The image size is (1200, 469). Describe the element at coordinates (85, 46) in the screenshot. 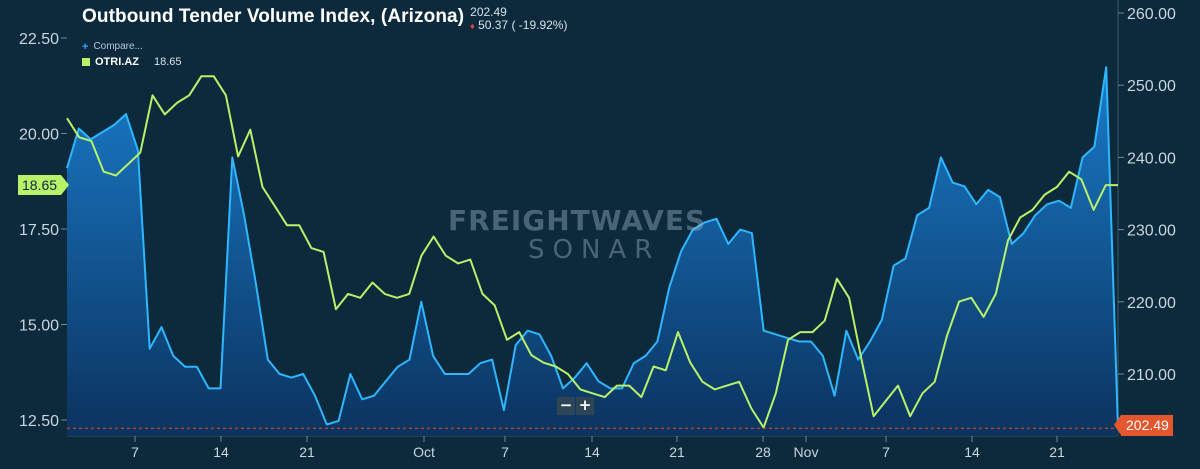

I see `plus-icon: +` at that location.